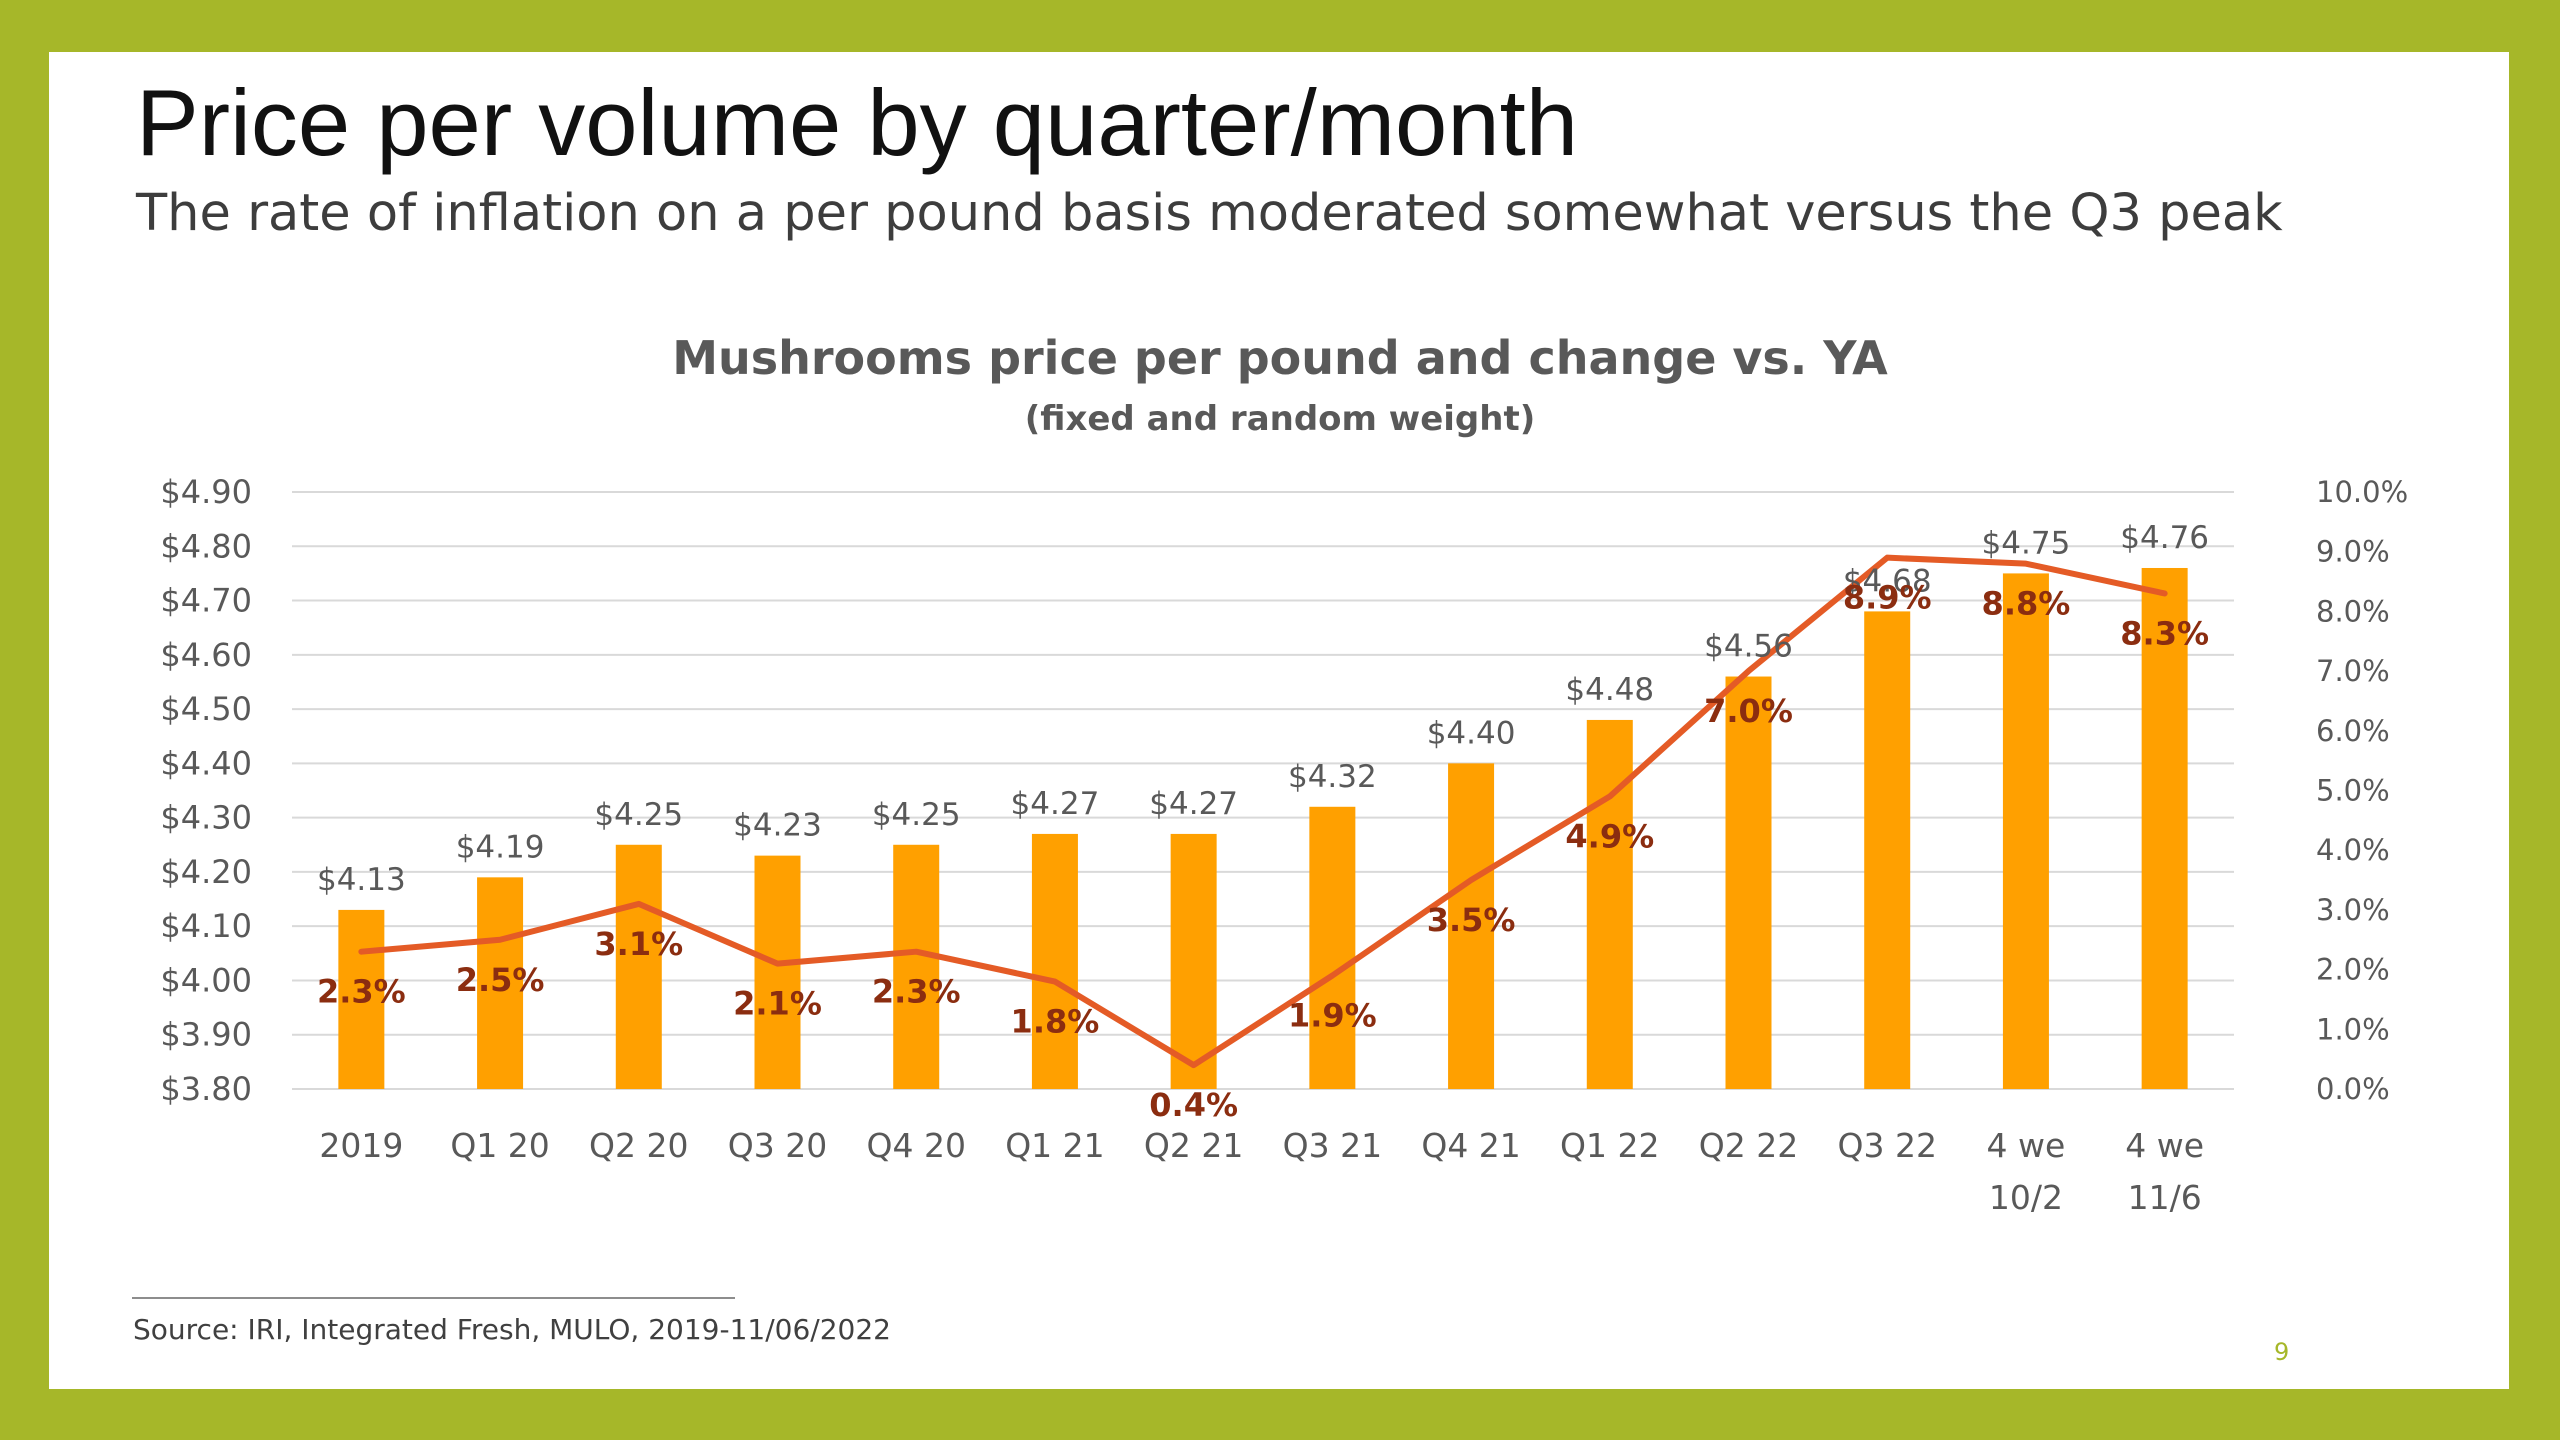  I want to click on y-left-tick-label: $3.90, so click(206, 1035).